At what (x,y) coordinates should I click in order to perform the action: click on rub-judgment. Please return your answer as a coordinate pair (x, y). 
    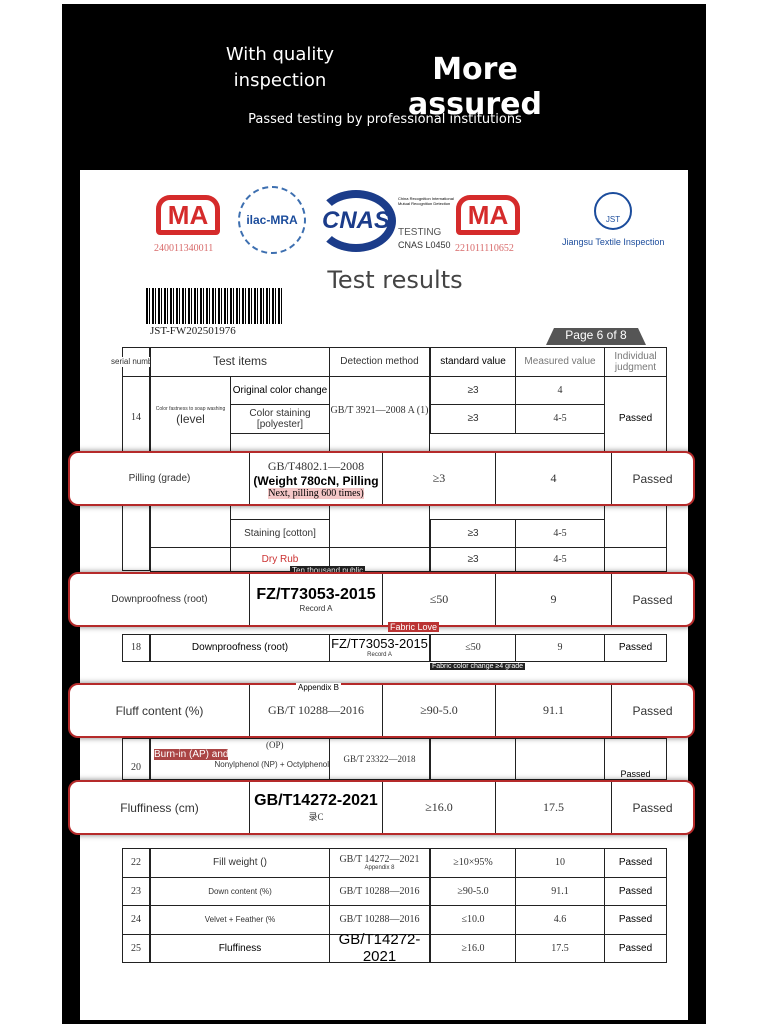
    Looking at the image, I should click on (635, 559).